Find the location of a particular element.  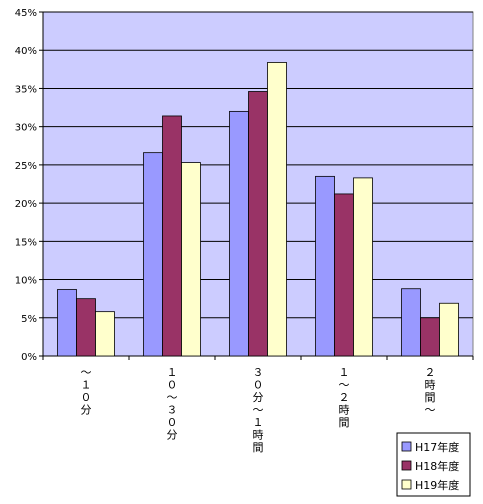

legend-label: H19年度 is located at coordinates (437, 485).